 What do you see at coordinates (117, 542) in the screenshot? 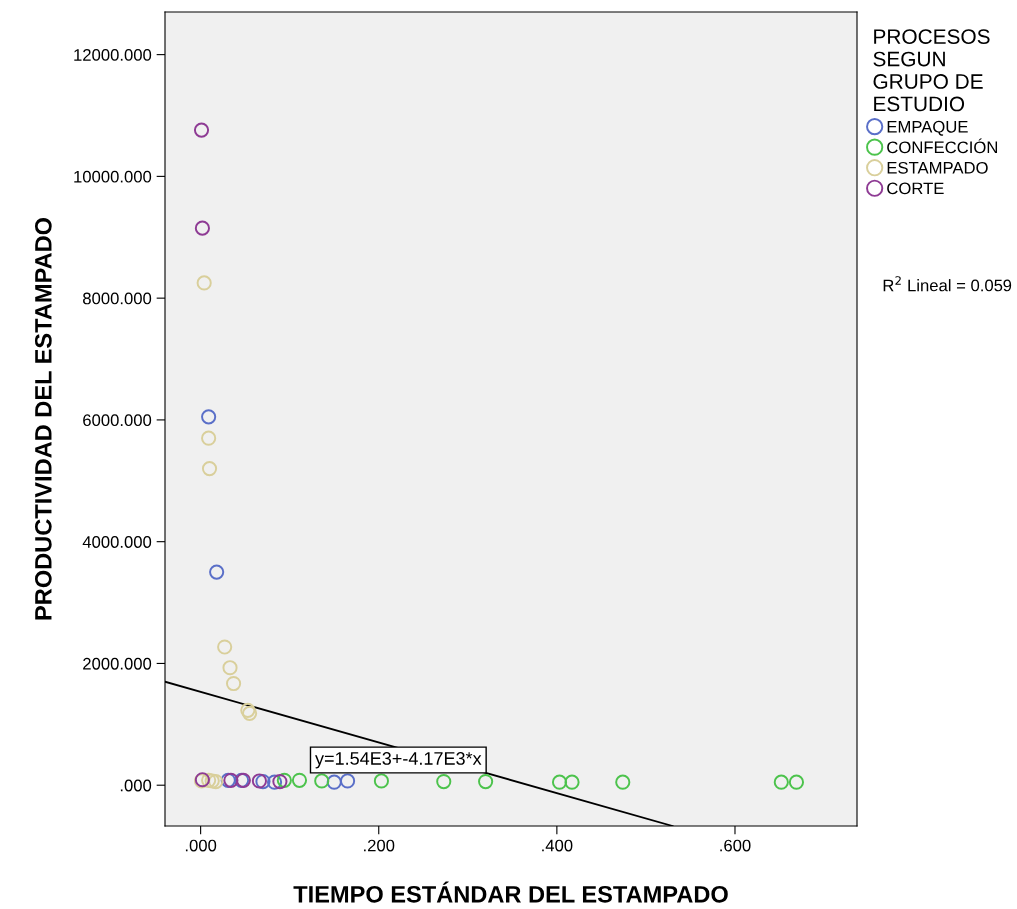
I see `y-tick-label: 4000.000` at bounding box center [117, 542].